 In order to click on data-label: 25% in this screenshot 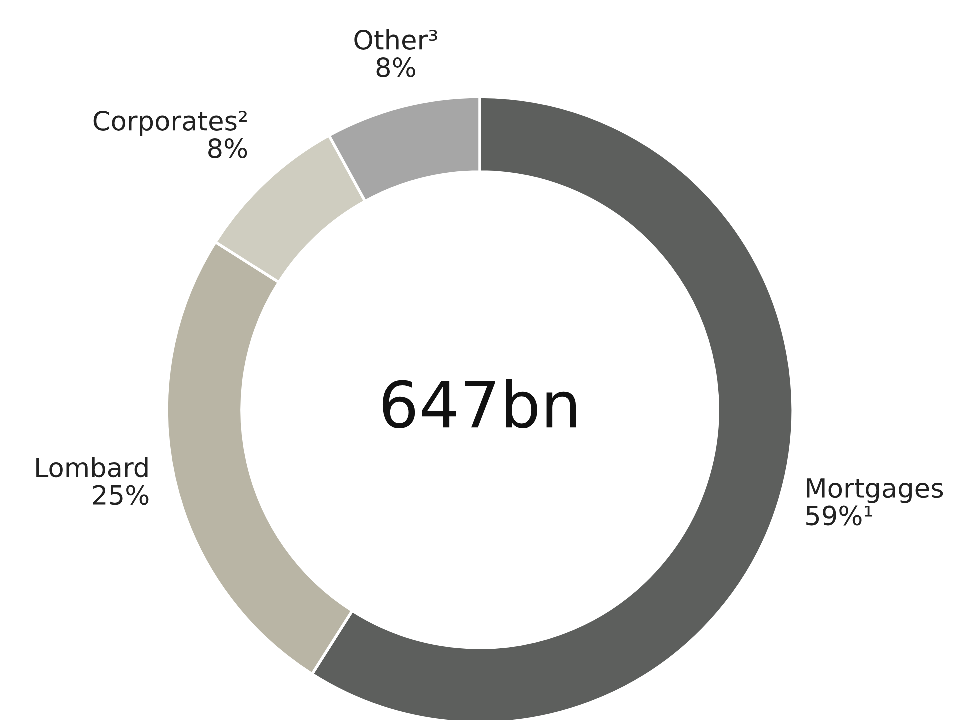, I will do `click(121, 495)`.